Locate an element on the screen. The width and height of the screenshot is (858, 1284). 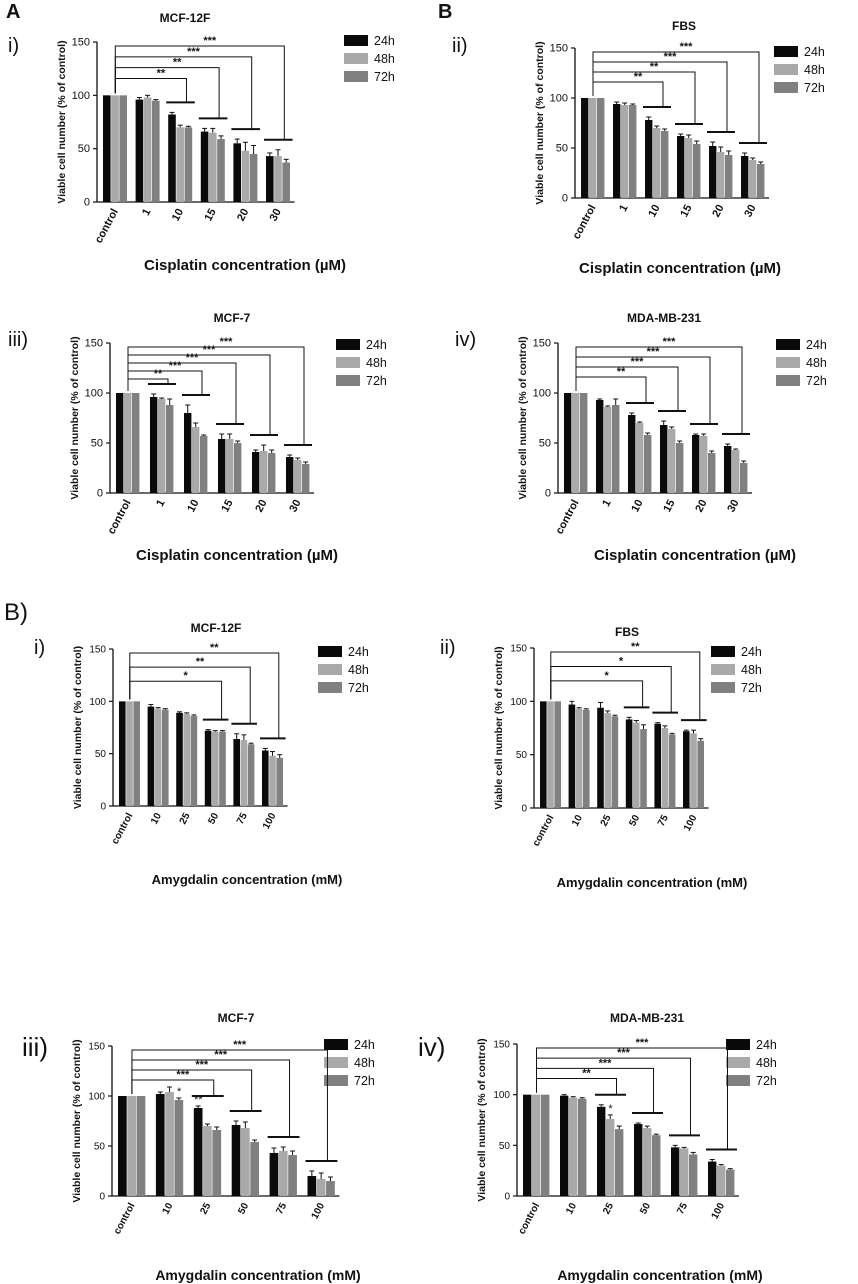
chart-title: MDA-MB-231 is located at coordinates (647, 1018).